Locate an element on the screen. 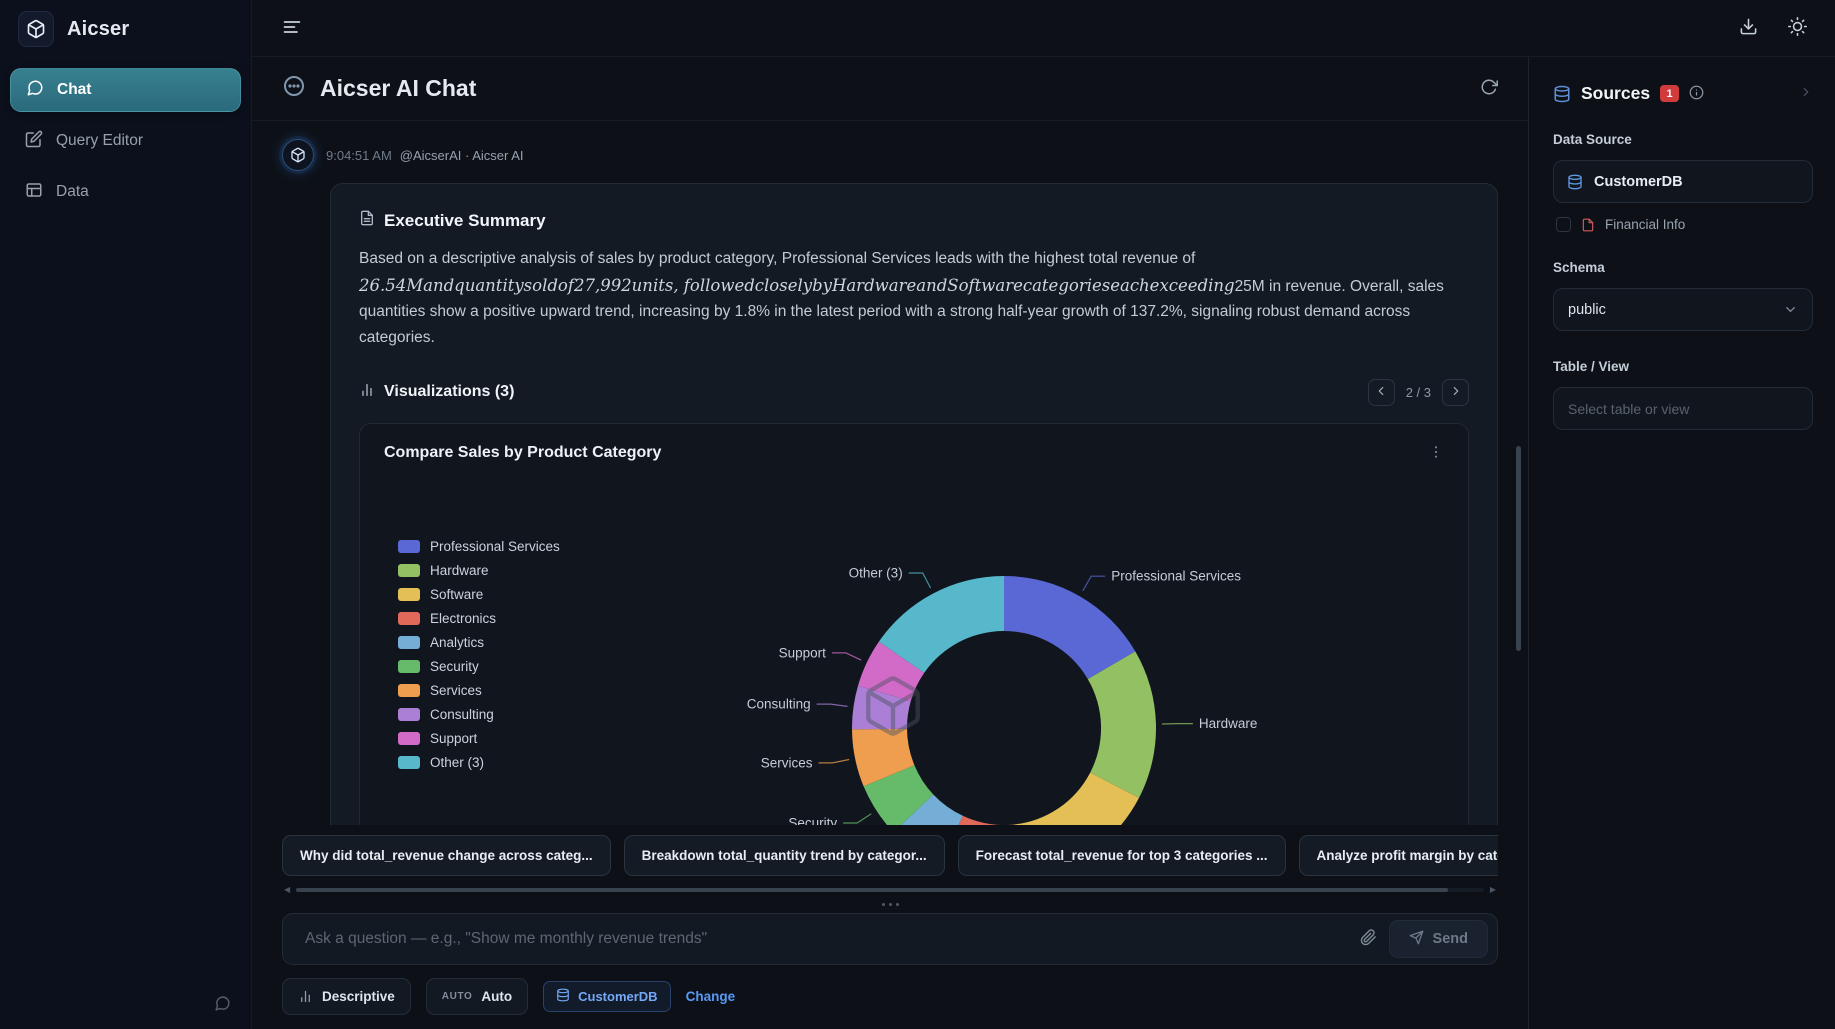  scroll-right-arrow-icon: ▶ is located at coordinates (1492, 889).